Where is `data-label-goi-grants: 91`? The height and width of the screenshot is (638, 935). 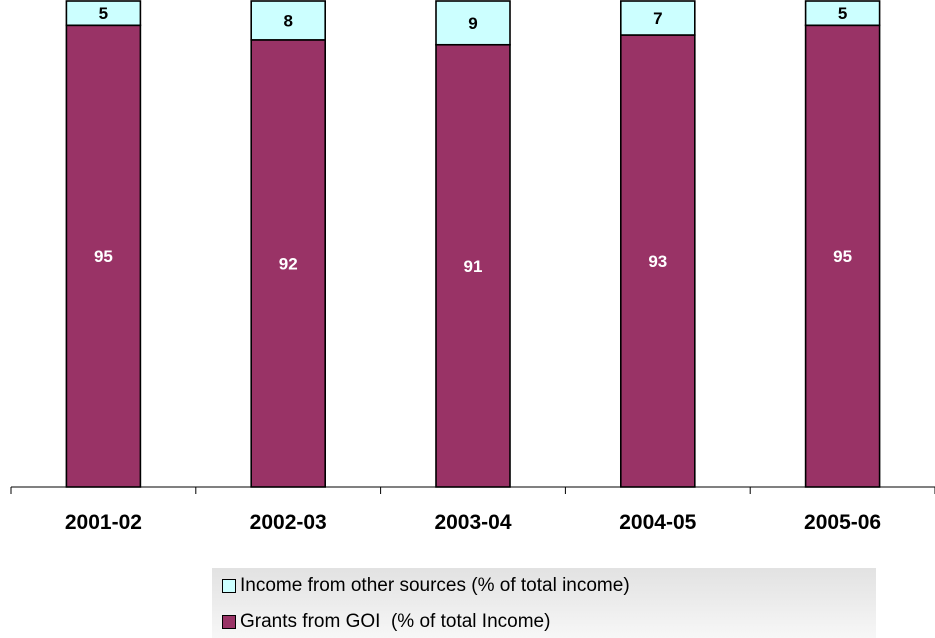
data-label-goi-grants: 91 is located at coordinates (473, 266).